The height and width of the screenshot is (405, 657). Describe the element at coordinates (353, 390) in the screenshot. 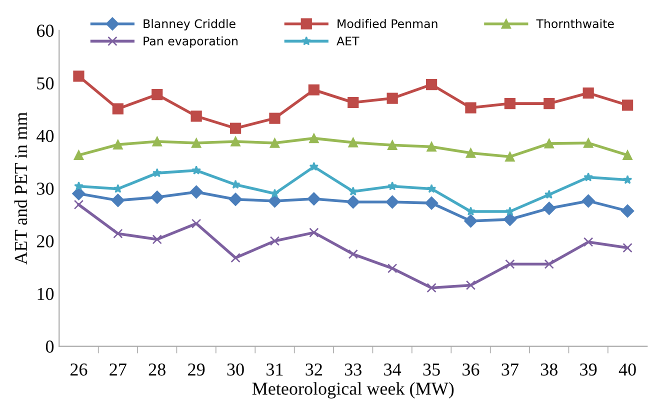

I see `x-axis-title: Meteorological week (MW)` at that location.